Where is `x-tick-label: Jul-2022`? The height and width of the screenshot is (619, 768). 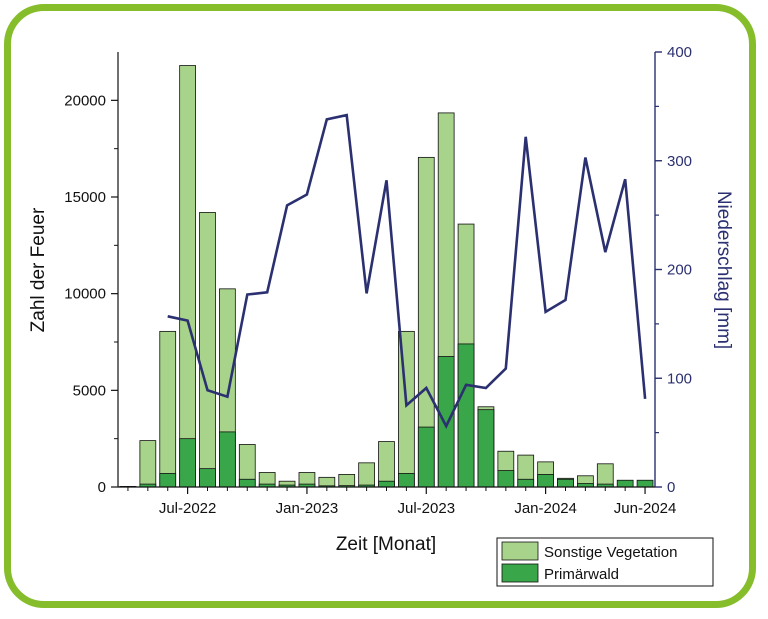
x-tick-label: Jul-2022 is located at coordinates (188, 508).